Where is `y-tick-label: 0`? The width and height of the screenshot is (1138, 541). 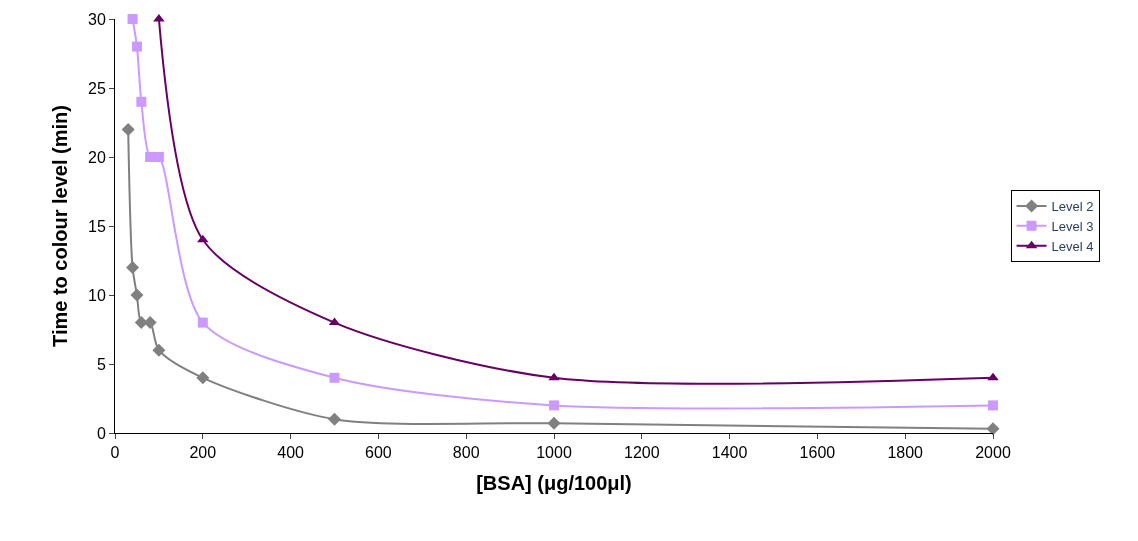 y-tick-label: 0 is located at coordinates (101, 433).